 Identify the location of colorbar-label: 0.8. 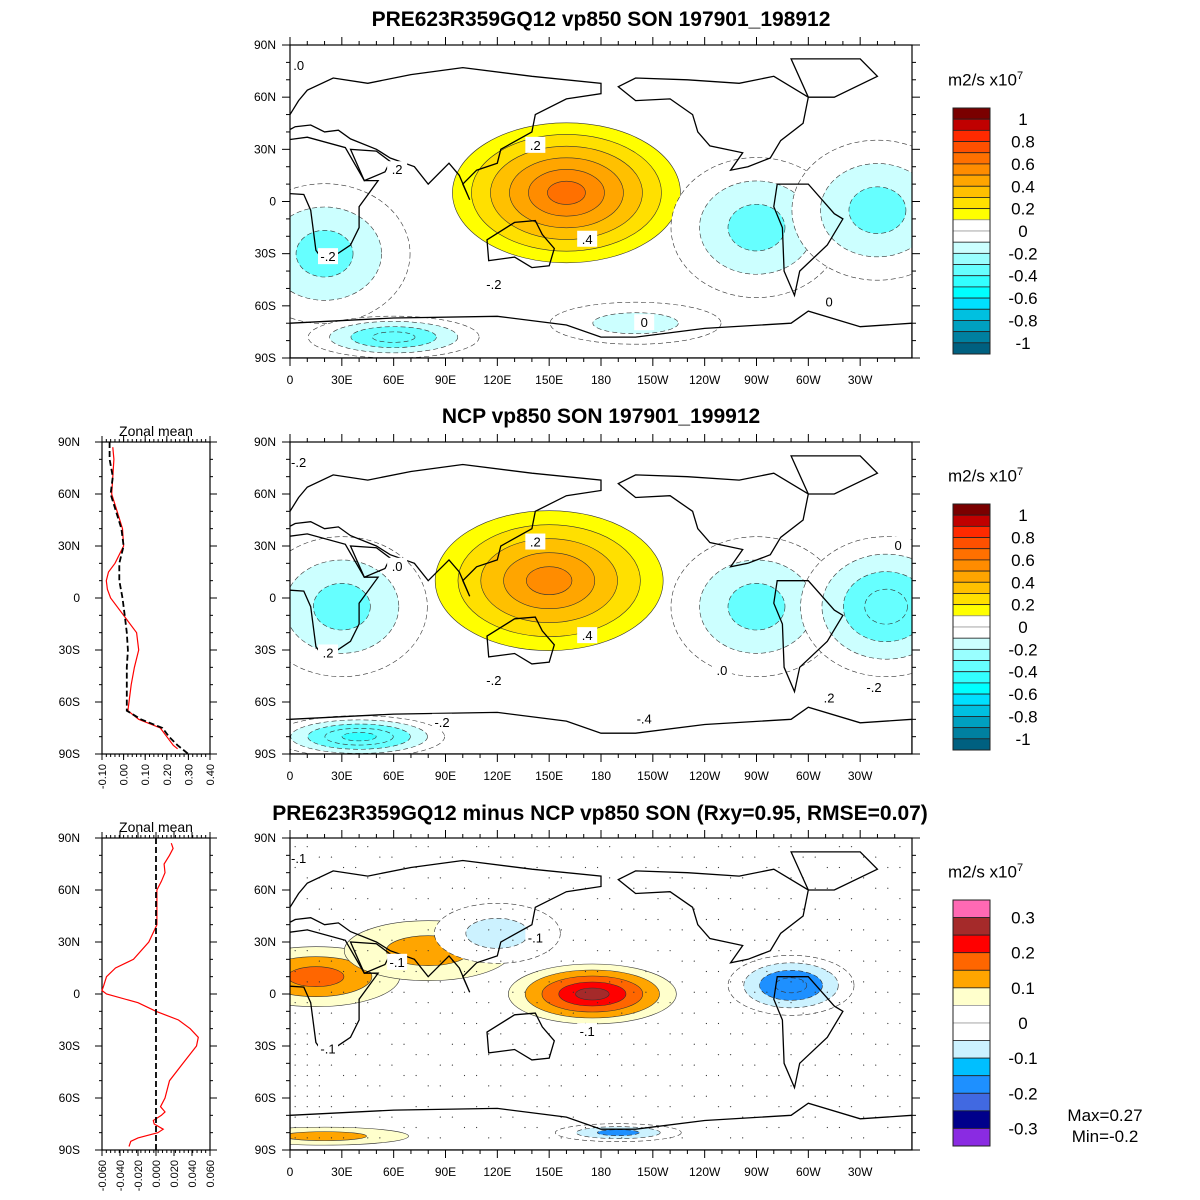
(1023, 142).